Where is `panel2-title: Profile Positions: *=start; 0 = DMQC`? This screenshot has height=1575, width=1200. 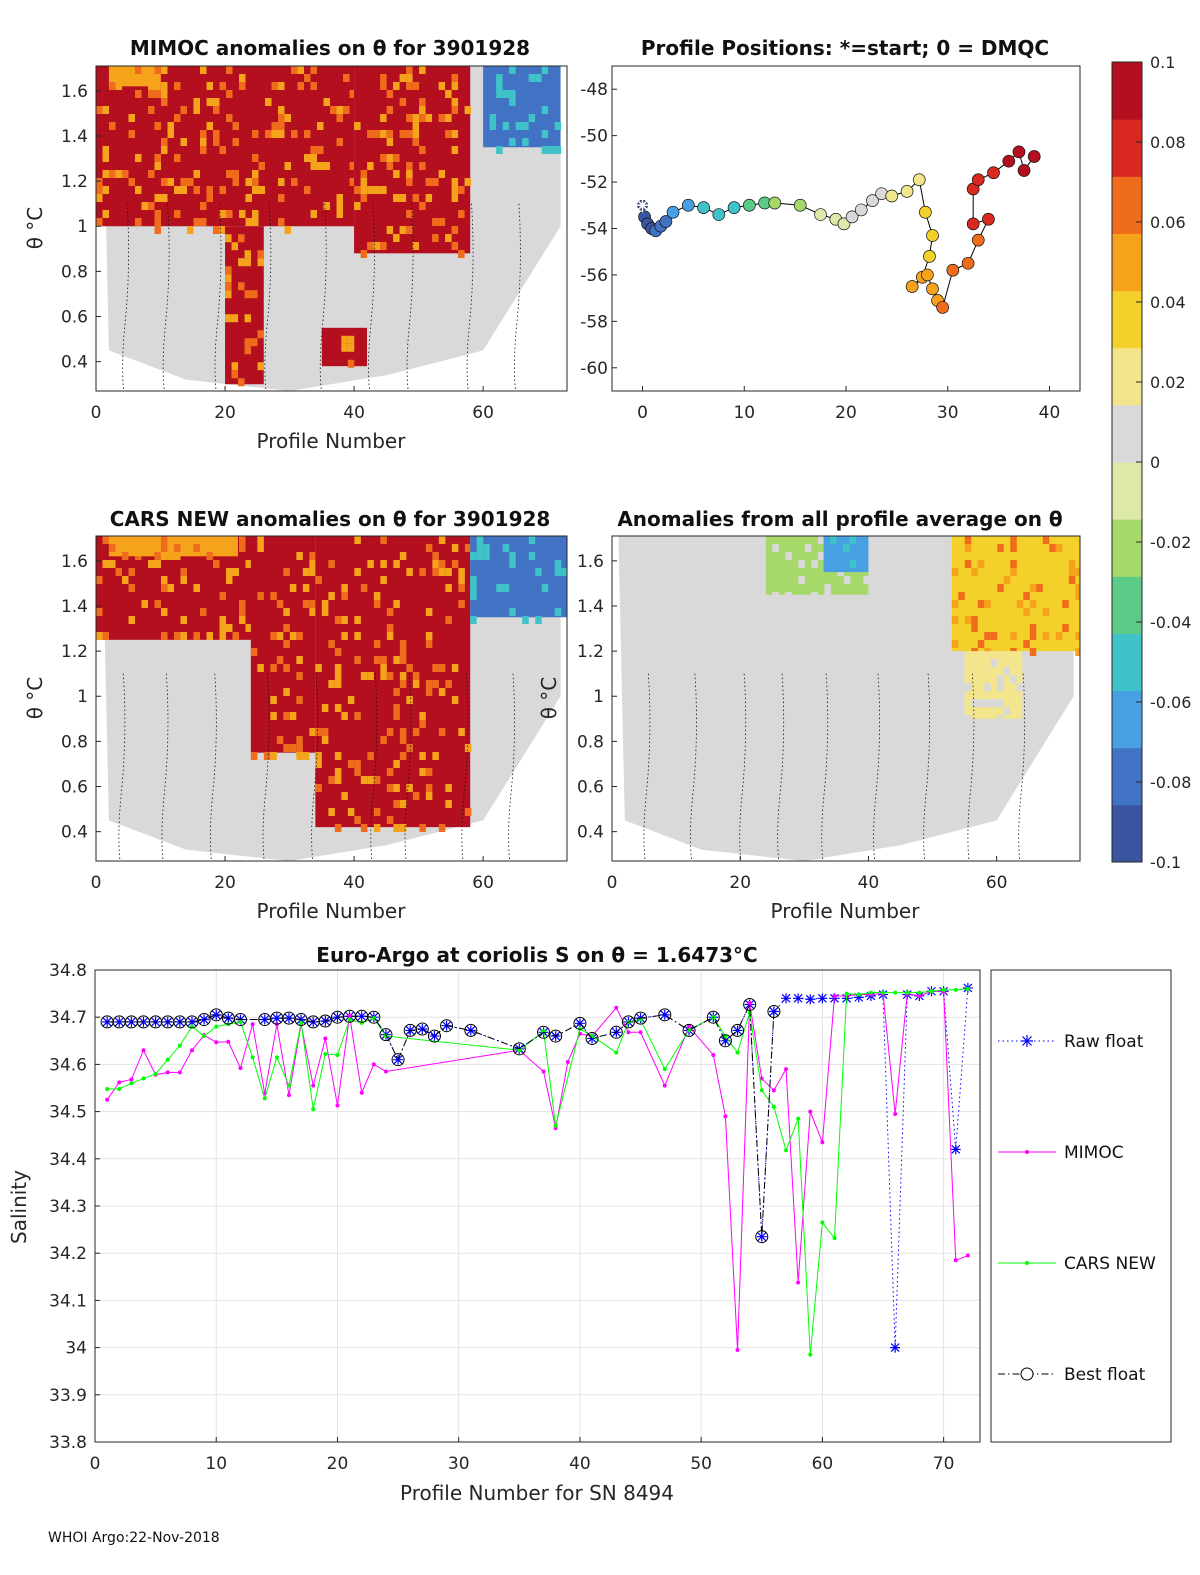 panel2-title: Profile Positions: *=start; 0 = DMQC is located at coordinates (845, 48).